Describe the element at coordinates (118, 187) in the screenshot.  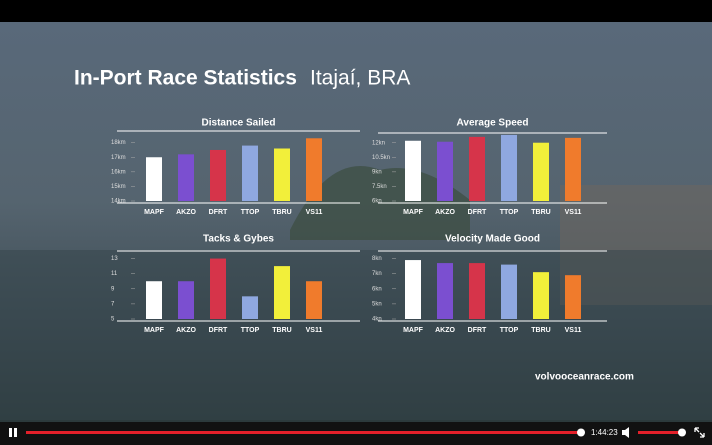
I see `y-tick-label: 15km` at that location.